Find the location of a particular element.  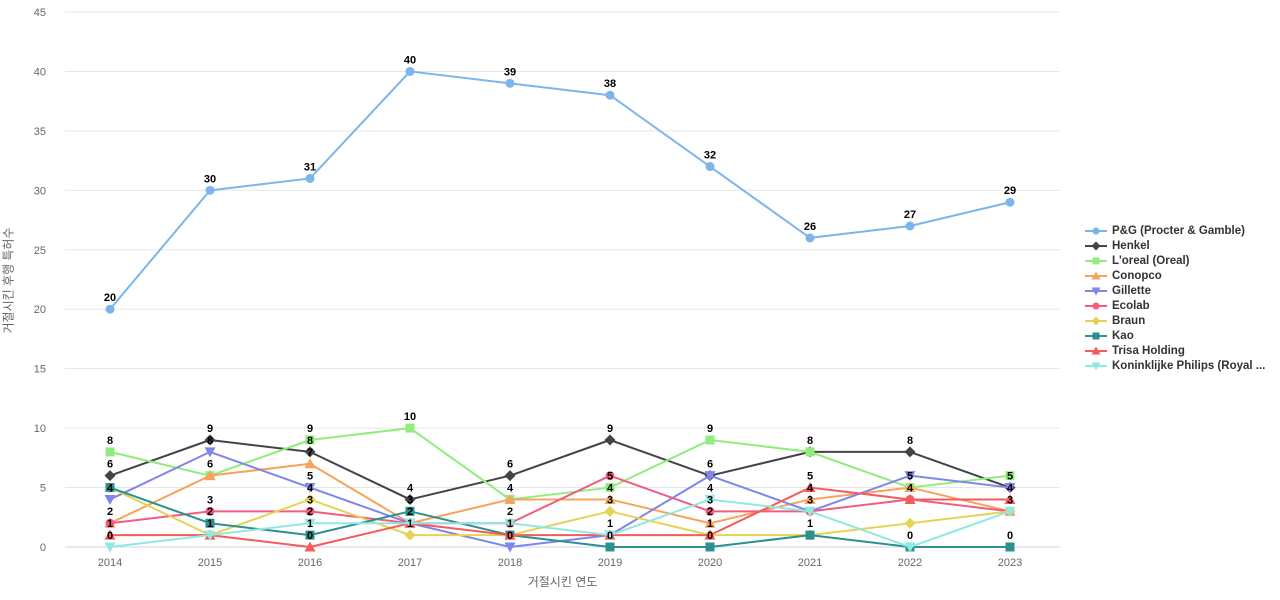

legend-label: Henkel is located at coordinates (1131, 245).